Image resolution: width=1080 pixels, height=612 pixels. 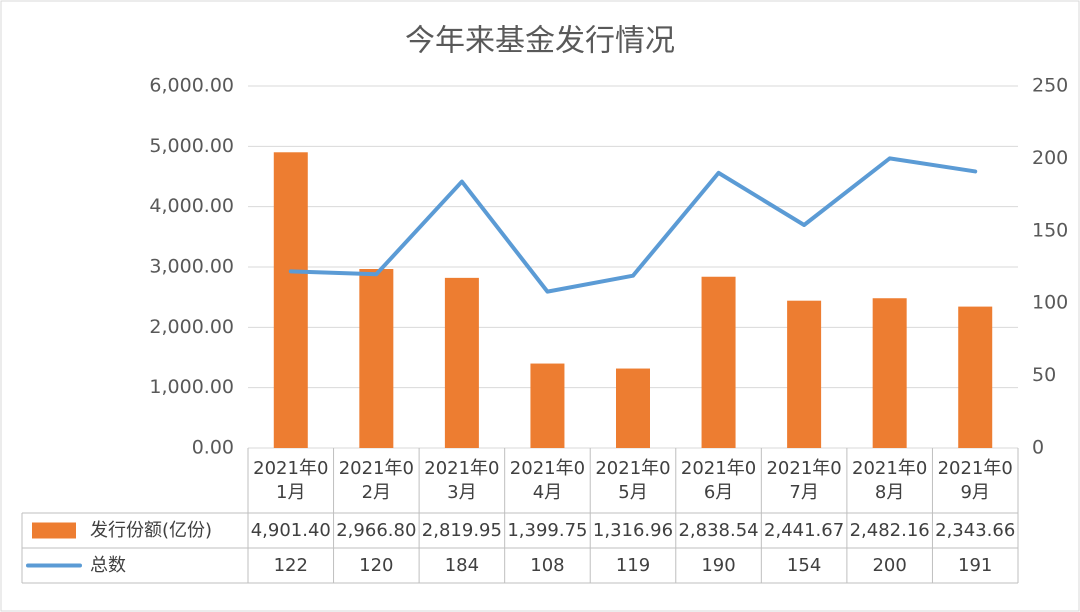 What do you see at coordinates (291, 480) in the screenshot?
I see `x-tick-label: 2021年01月` at bounding box center [291, 480].